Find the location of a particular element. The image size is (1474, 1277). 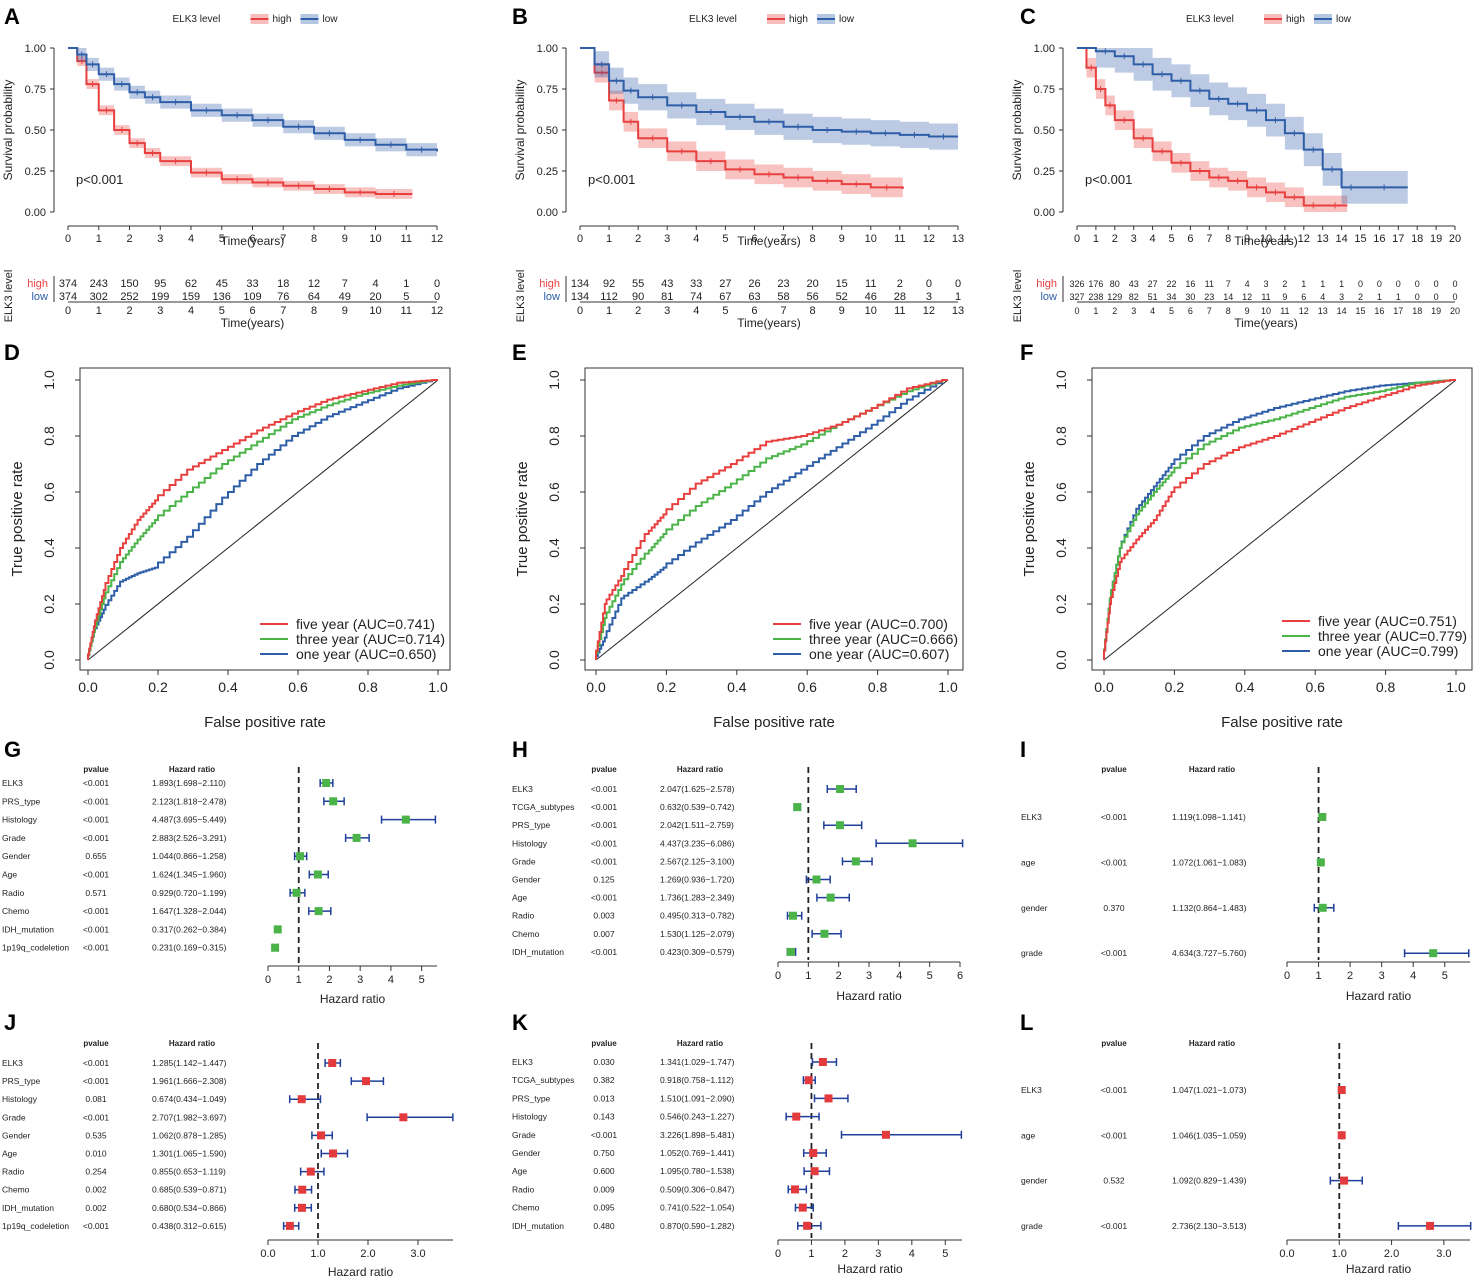

risk-count: 95 is located at coordinates (160, 284).